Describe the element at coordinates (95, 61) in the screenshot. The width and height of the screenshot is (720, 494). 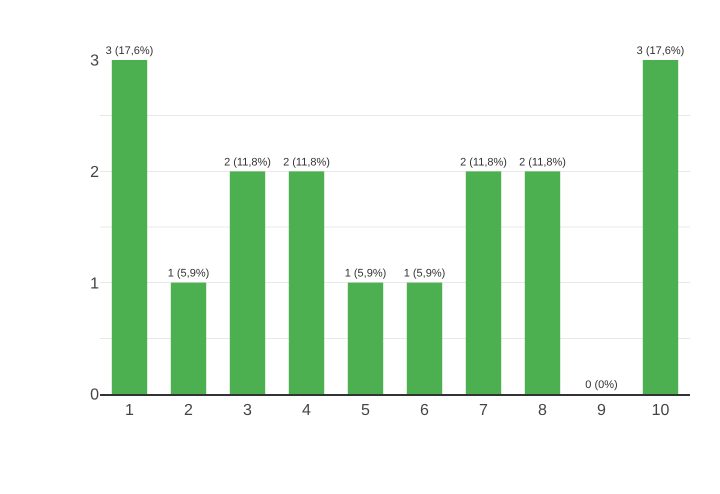
I see `y-tick-label: 3` at that location.